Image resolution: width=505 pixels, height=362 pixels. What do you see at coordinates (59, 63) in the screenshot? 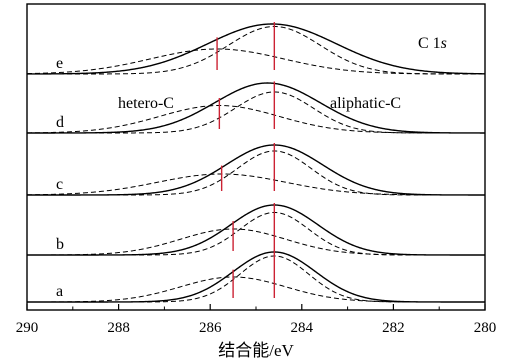
I see `spectrum-label: e` at bounding box center [59, 63].